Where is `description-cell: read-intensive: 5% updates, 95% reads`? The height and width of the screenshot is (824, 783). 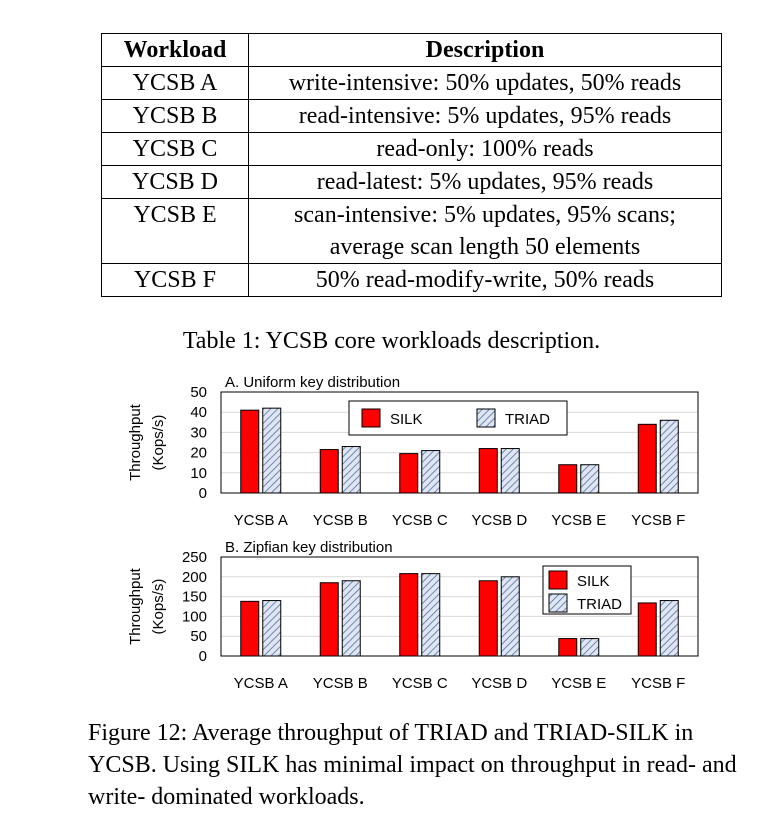
description-cell: read-intensive: 5% updates, 95% reads is located at coordinates (485, 116).